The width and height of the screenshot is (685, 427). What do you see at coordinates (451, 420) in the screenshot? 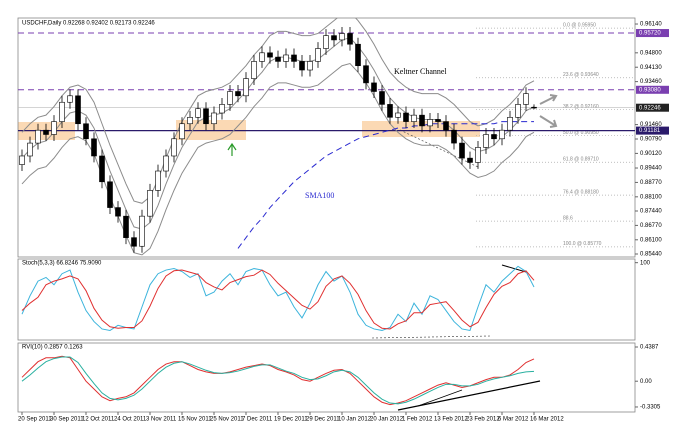
I see `x-tick-label: 13 Feb 2012` at bounding box center [451, 420].